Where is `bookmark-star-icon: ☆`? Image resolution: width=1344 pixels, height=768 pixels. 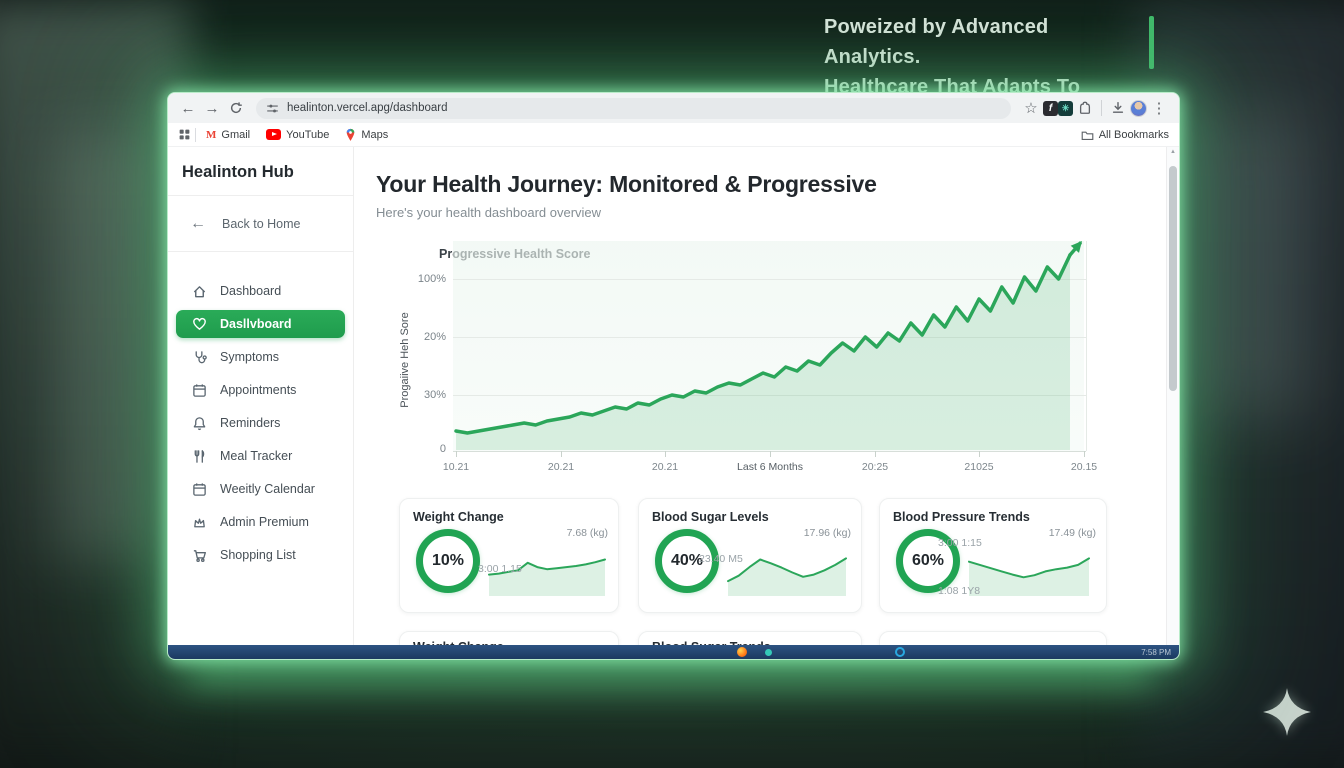
bookmark-star-icon: ☆ is located at coordinates (1031, 108).